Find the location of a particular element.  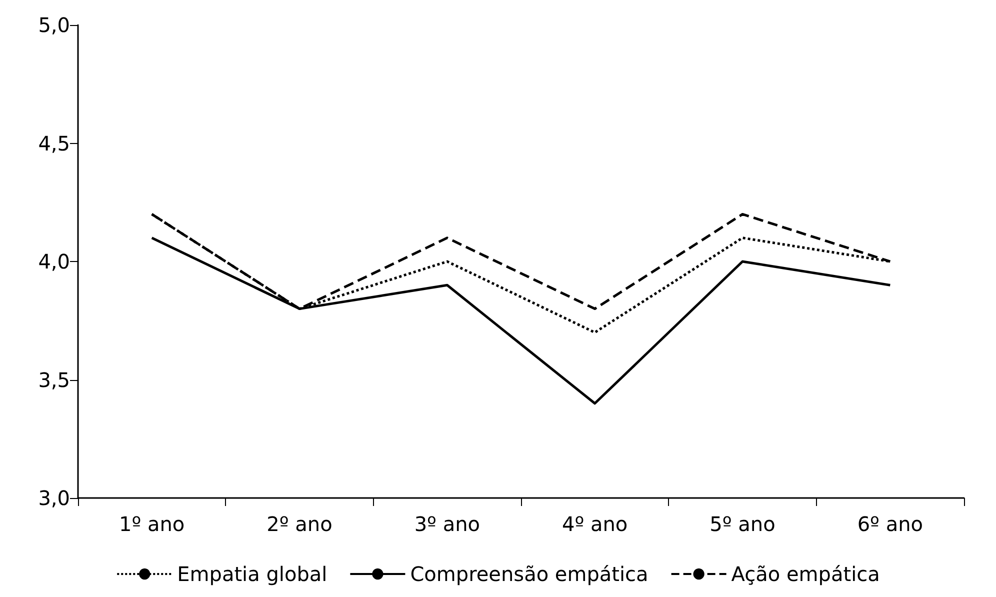

legend-label: Empatia global is located at coordinates (252, 574).